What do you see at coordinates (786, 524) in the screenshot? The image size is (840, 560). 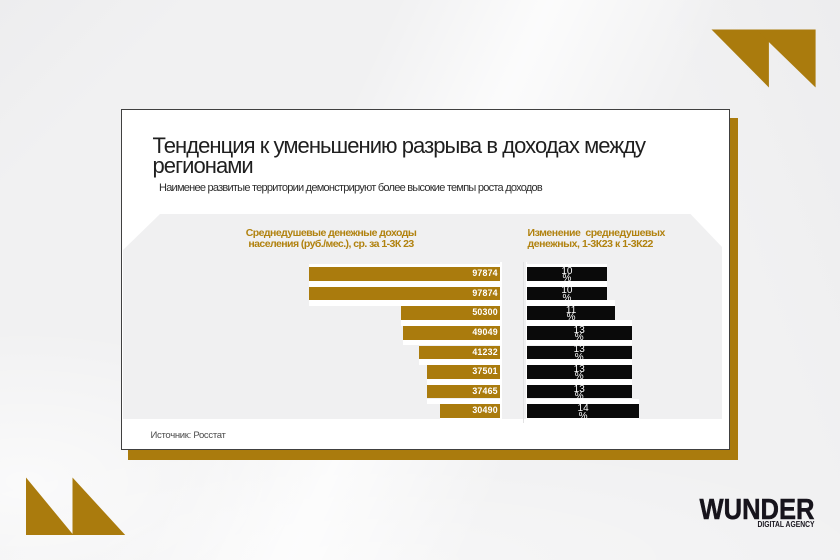 I see `svg-text: DIGITAL AGENCY` at bounding box center [786, 524].